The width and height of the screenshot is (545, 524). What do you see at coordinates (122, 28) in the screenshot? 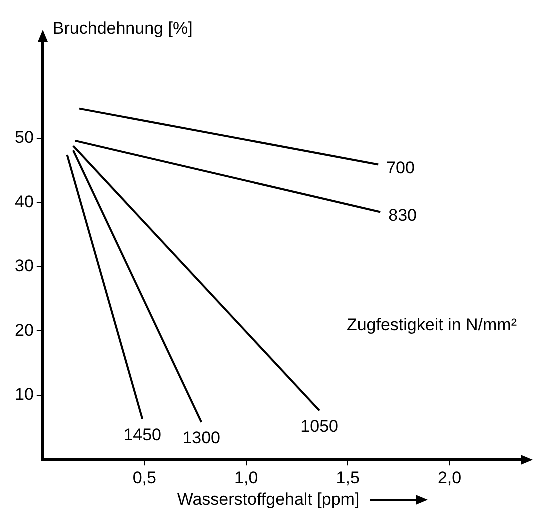
I see `y-axis-title: Bruchdehnung [%]` at bounding box center [122, 28].